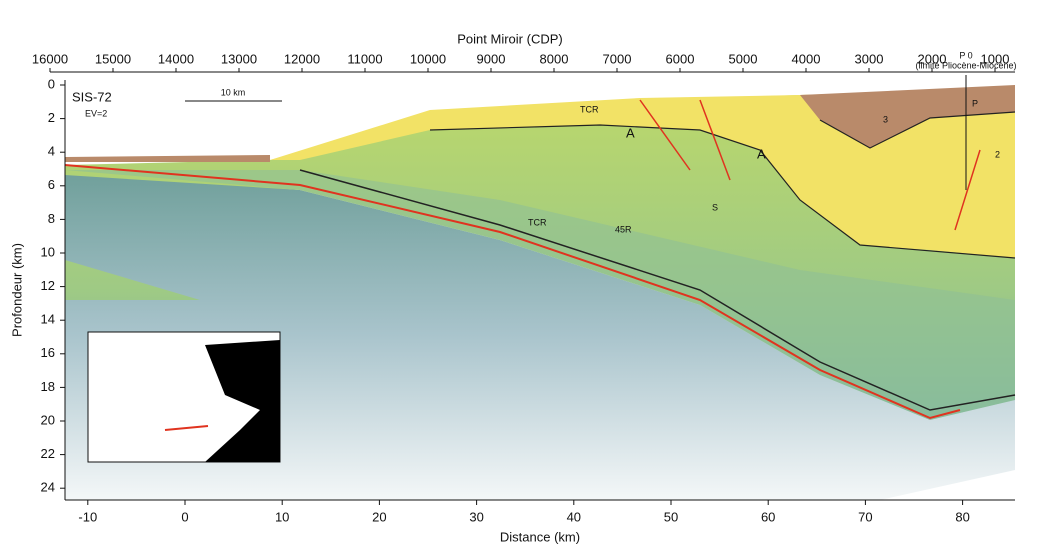  Describe the element at coordinates (379, 516) in the screenshot. I see `bottom-tick-label: 20` at that location.